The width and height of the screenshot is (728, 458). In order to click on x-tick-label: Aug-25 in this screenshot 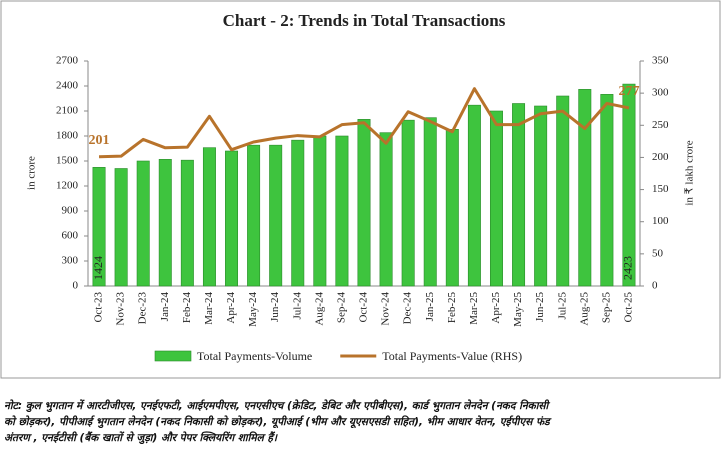, I will do `click(584, 309)`.